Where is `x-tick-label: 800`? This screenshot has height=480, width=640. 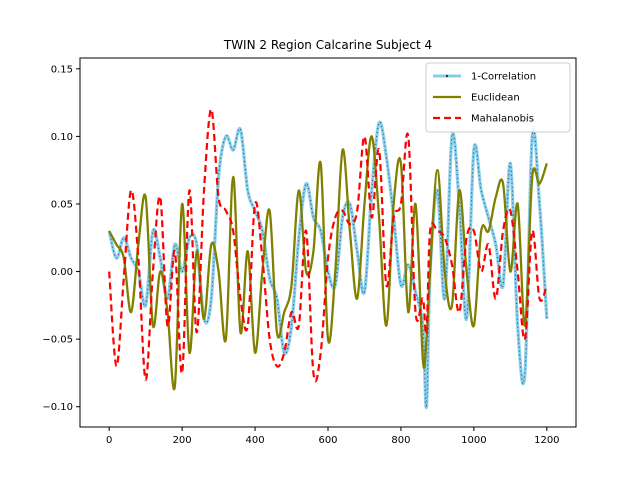 x-tick-label: 800 is located at coordinates (400, 440).